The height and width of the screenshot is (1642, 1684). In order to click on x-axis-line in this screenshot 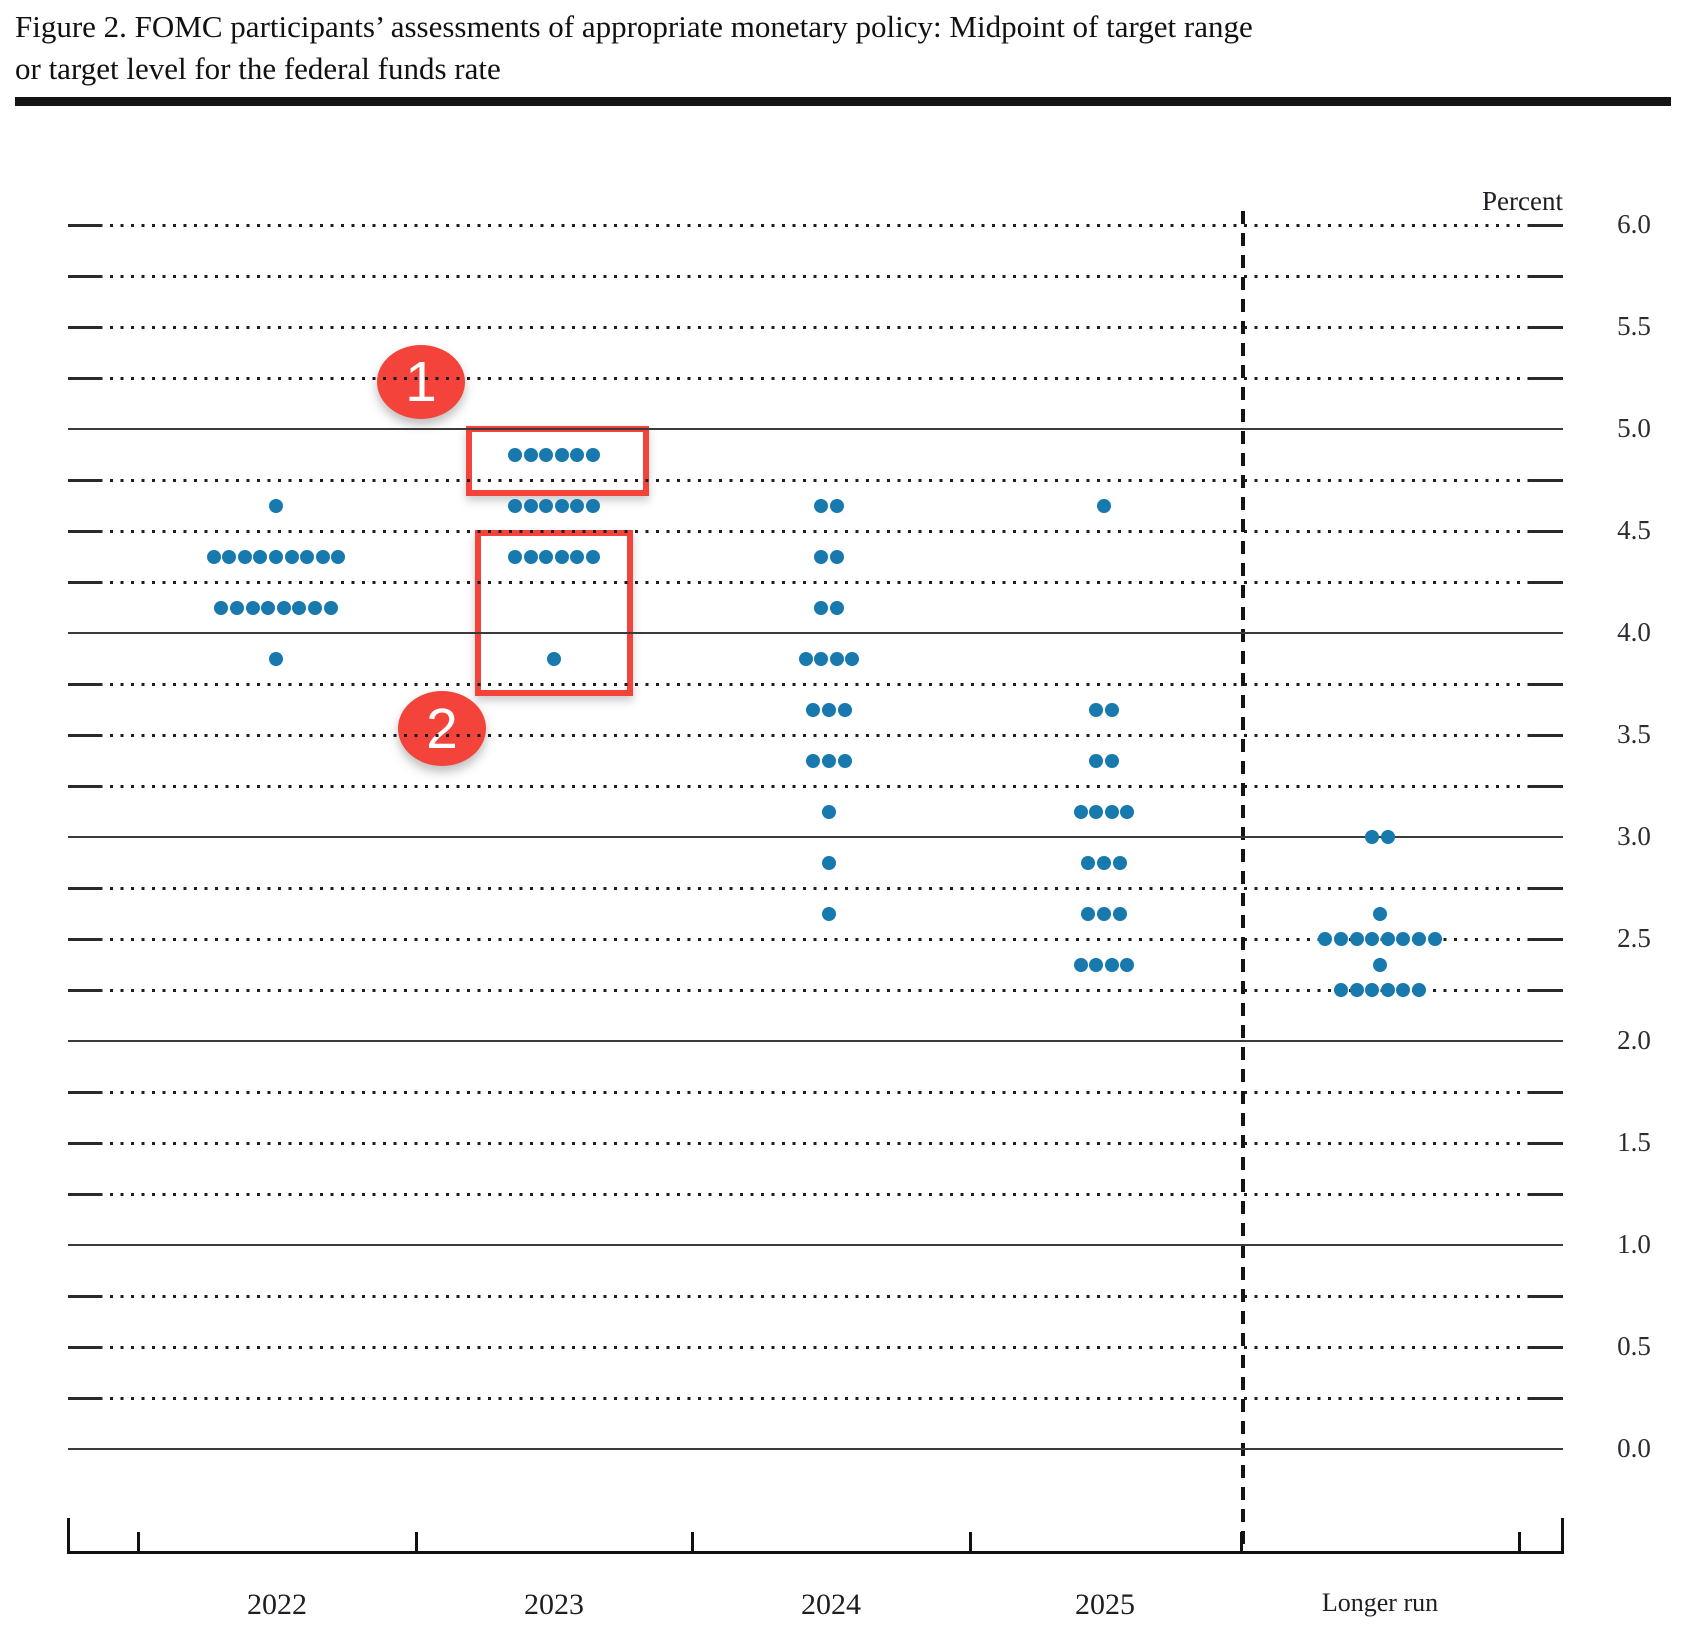, I will do `click(816, 1552)`.